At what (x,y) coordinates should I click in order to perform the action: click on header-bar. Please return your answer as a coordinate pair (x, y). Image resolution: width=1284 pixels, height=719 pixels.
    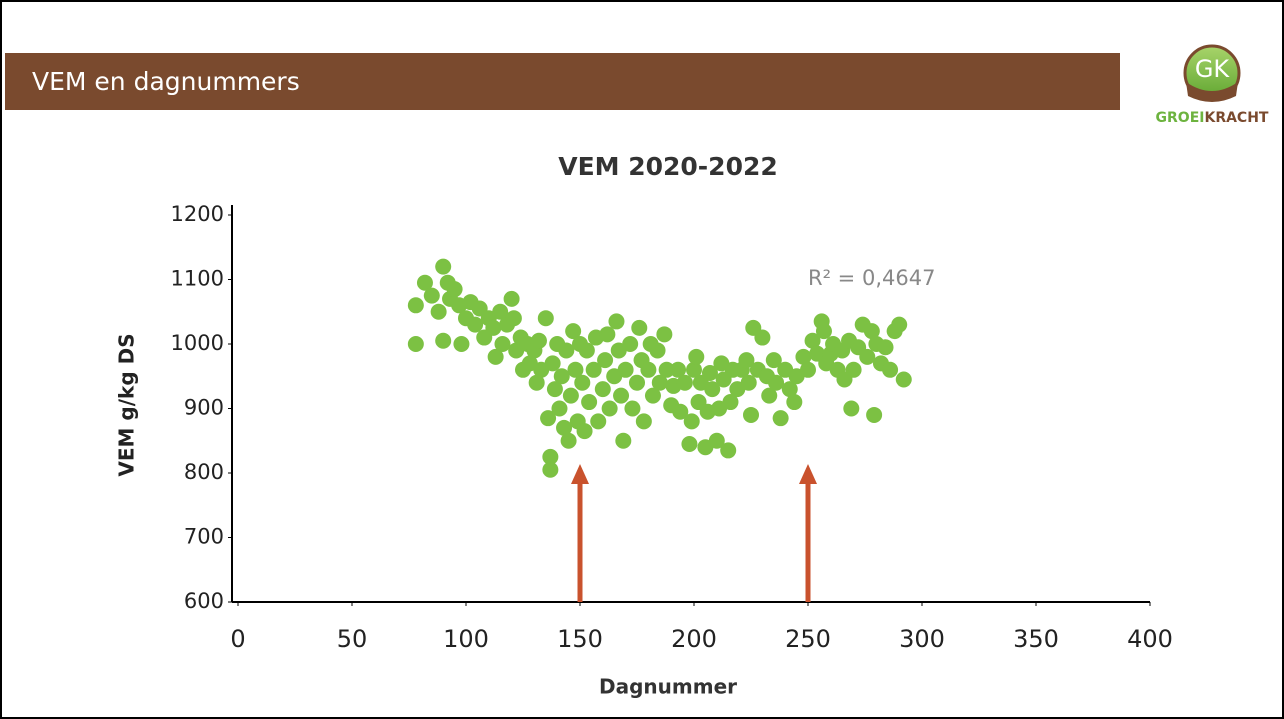
    Looking at the image, I should click on (562, 81).